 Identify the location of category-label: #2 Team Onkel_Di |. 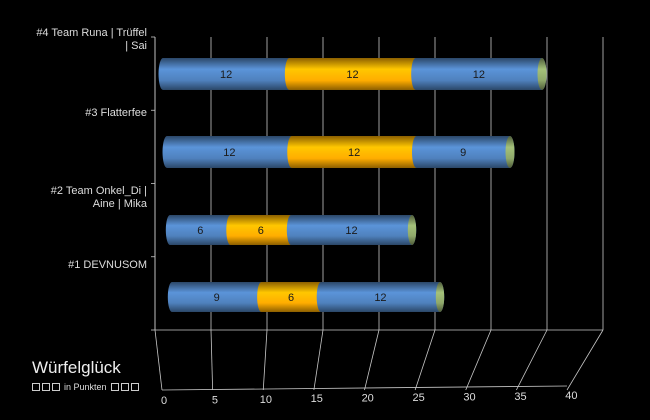
(99, 191).